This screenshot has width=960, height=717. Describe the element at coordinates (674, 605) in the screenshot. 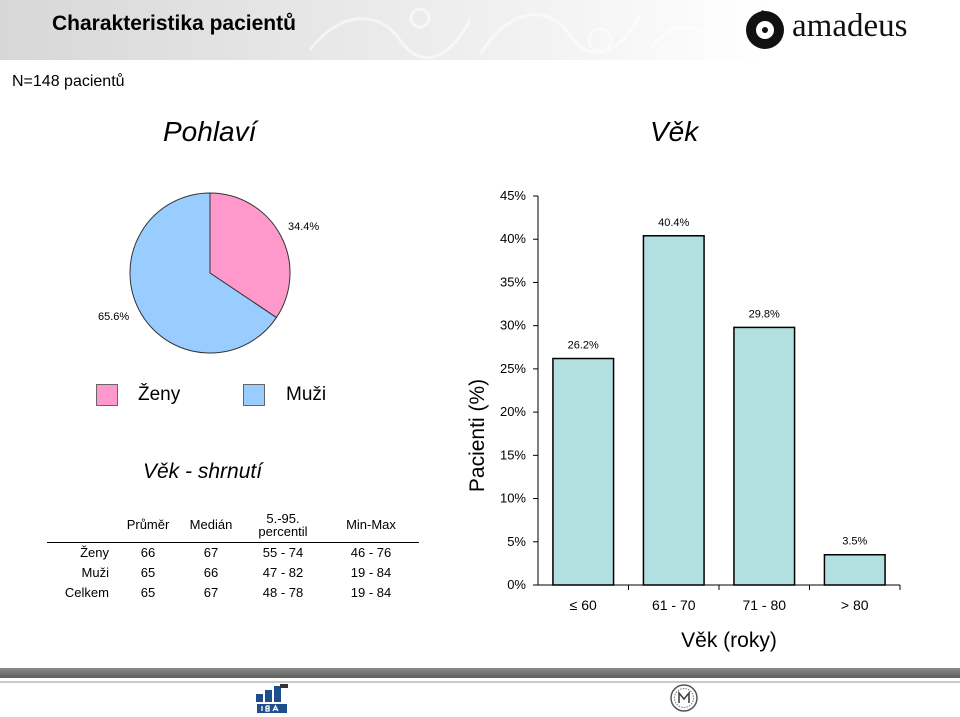

I see `x-tick-label: 61 - 70` at that location.